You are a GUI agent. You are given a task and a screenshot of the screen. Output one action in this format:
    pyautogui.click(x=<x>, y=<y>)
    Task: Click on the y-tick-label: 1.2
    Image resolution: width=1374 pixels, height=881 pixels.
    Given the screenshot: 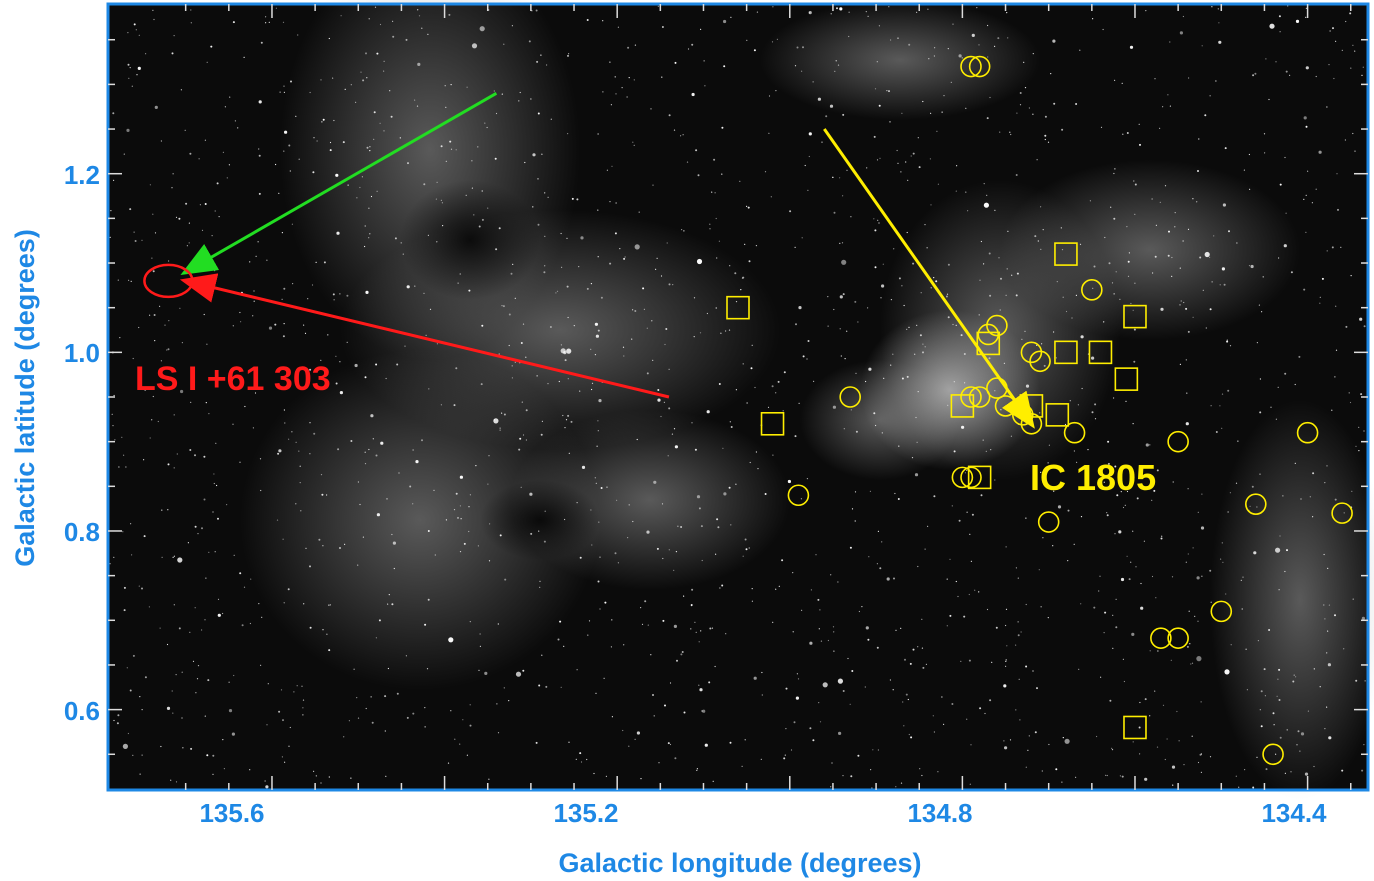 What is the action you would take?
    pyautogui.click(x=82, y=175)
    